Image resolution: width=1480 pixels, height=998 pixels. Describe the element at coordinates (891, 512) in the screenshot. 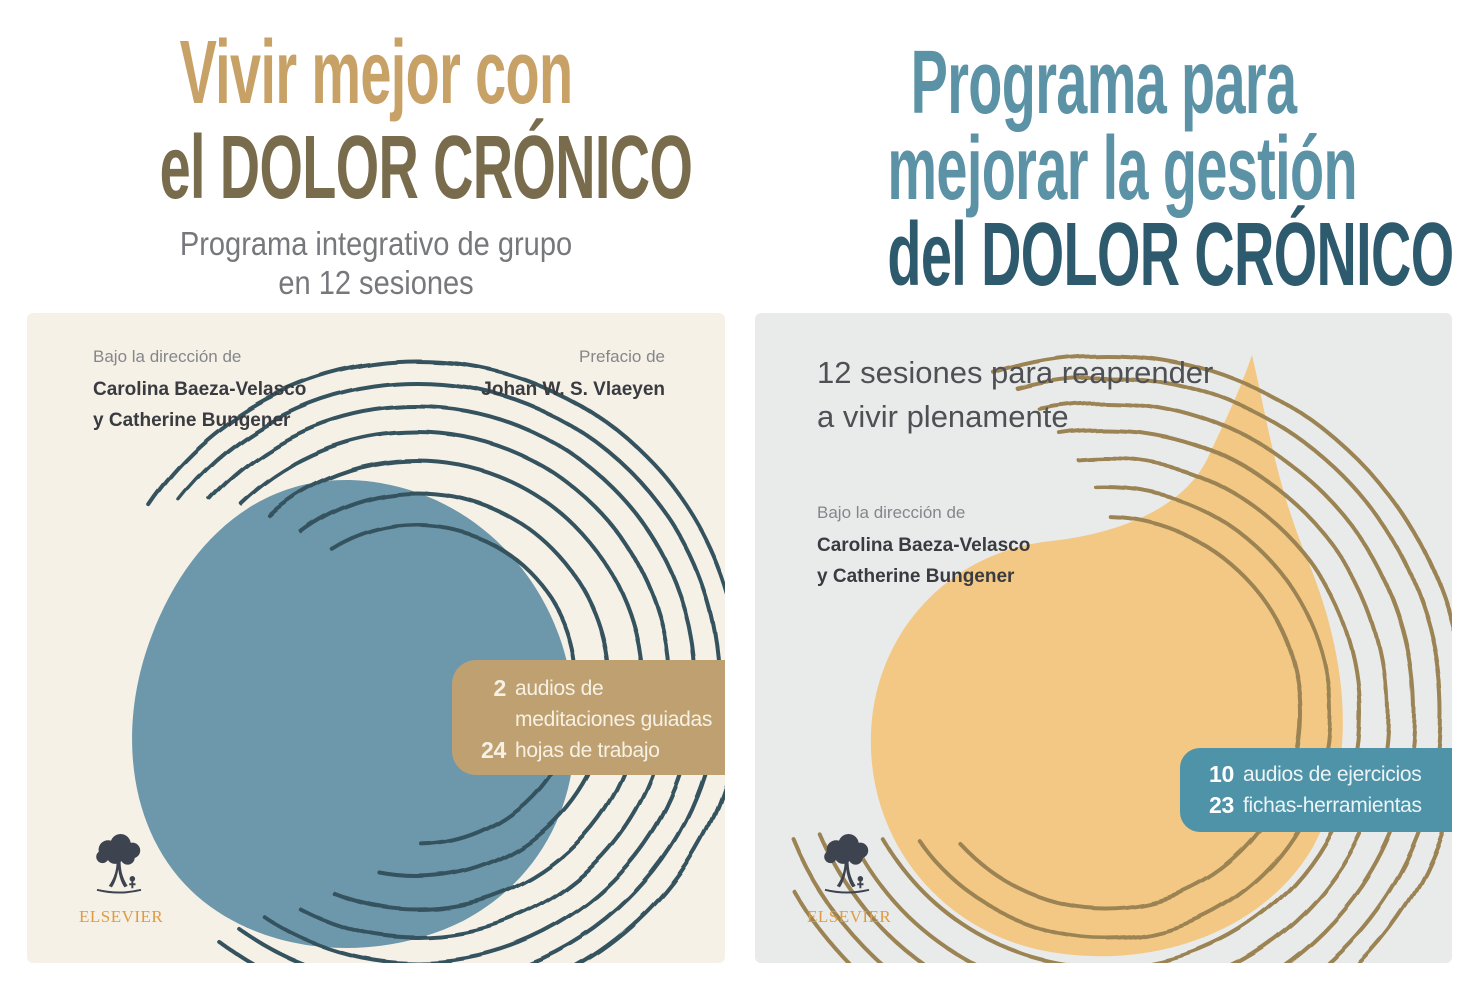

I see `right-direction-label: Bajo la dirección de` at that location.